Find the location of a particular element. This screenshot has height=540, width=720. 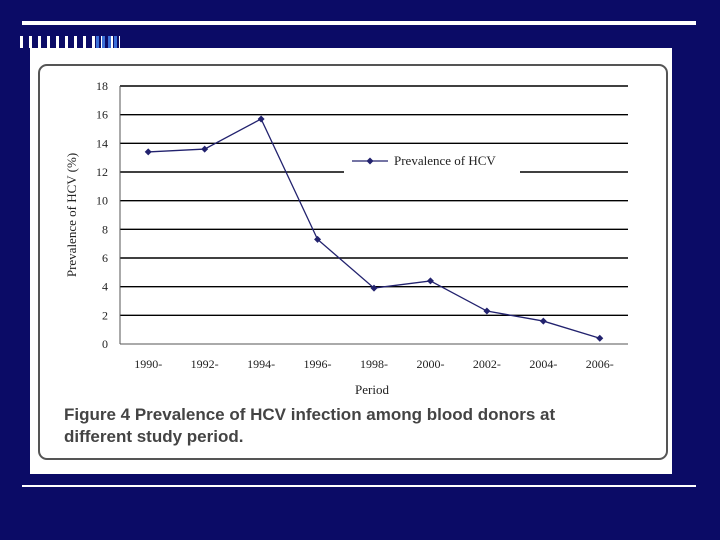

x-tick-label: 2000- is located at coordinates (430, 364).